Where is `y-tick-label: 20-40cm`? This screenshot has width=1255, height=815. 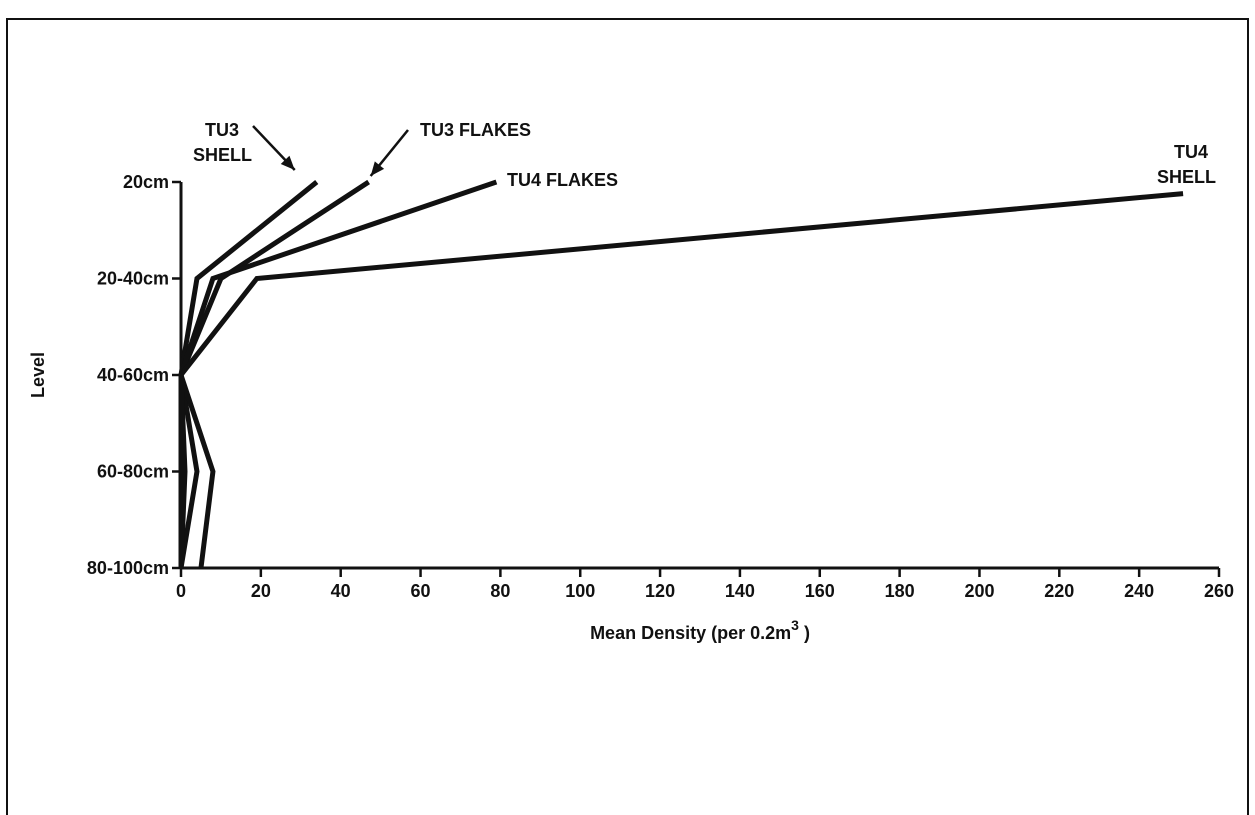
y-tick-label: 20-40cm is located at coordinates (133, 279).